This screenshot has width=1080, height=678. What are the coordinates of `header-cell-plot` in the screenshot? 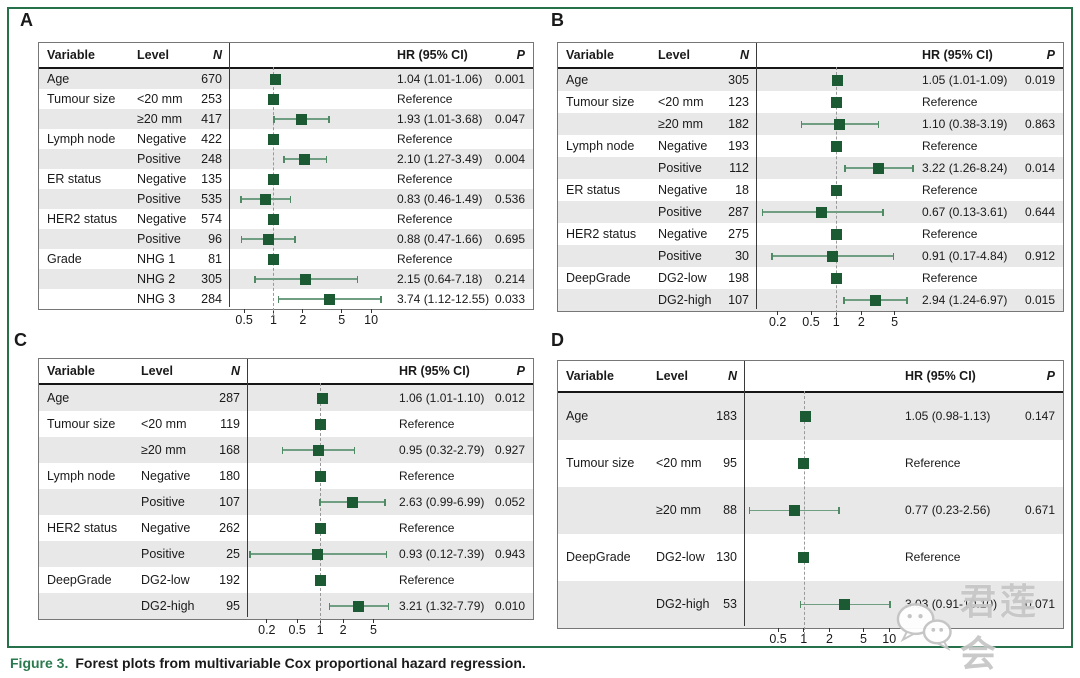 It's located at (320, 371).